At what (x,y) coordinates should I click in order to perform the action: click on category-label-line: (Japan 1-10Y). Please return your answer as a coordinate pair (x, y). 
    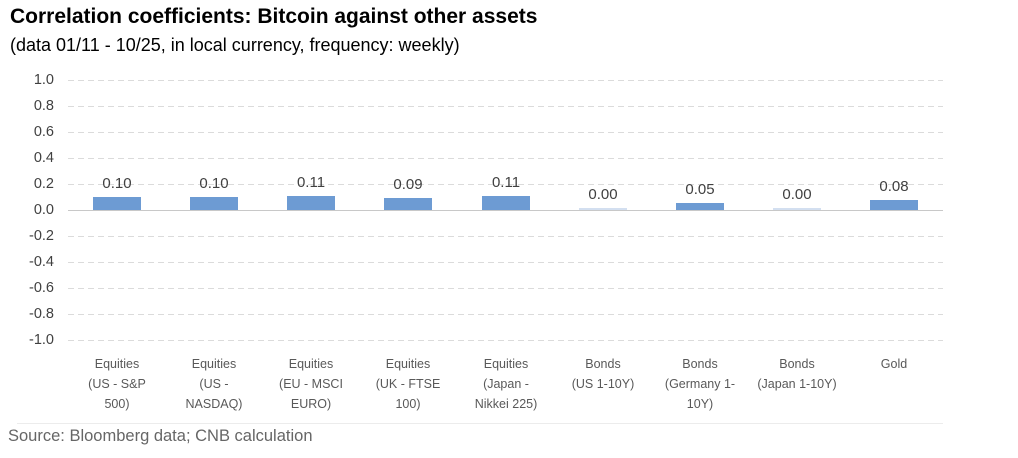
    Looking at the image, I should click on (797, 384).